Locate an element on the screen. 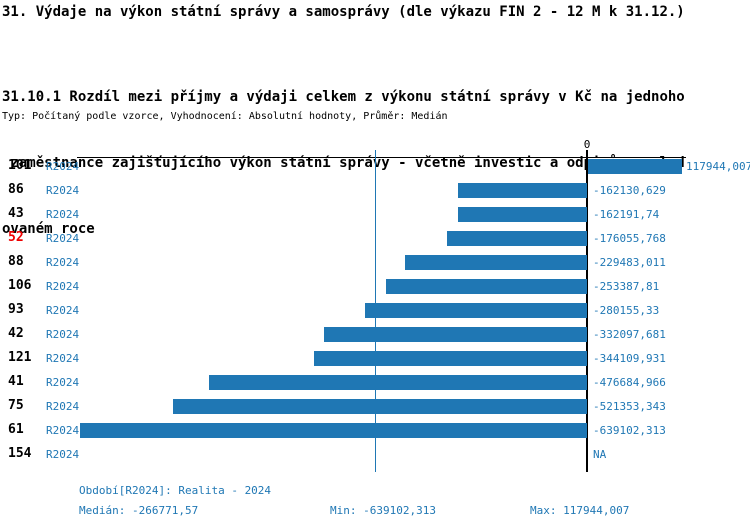 The height and width of the screenshot is (530, 750). footer-min: Min: -639102,313 is located at coordinates (383, 510).